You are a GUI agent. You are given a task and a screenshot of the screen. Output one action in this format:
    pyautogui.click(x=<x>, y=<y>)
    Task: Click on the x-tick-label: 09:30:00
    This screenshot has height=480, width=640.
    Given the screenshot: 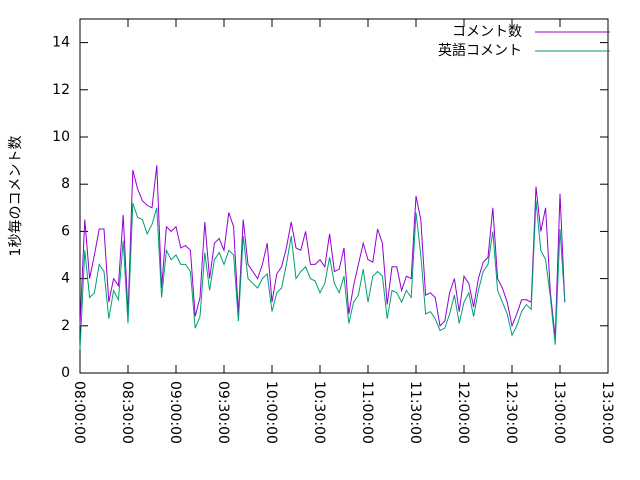 What is the action you would take?
    pyautogui.click(x=223, y=412)
    